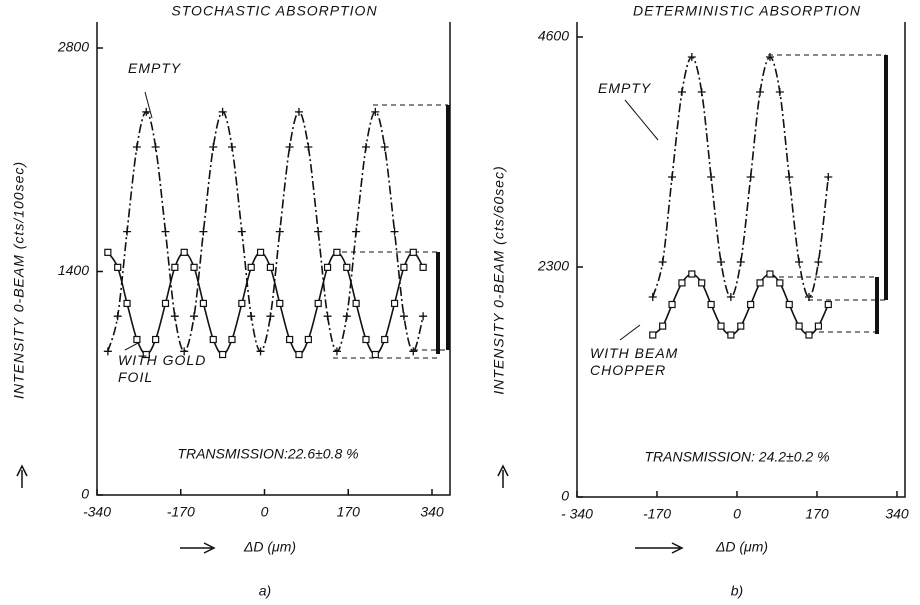 The height and width of the screenshot is (605, 920). I want to click on x-tick-label: 0, so click(737, 514).